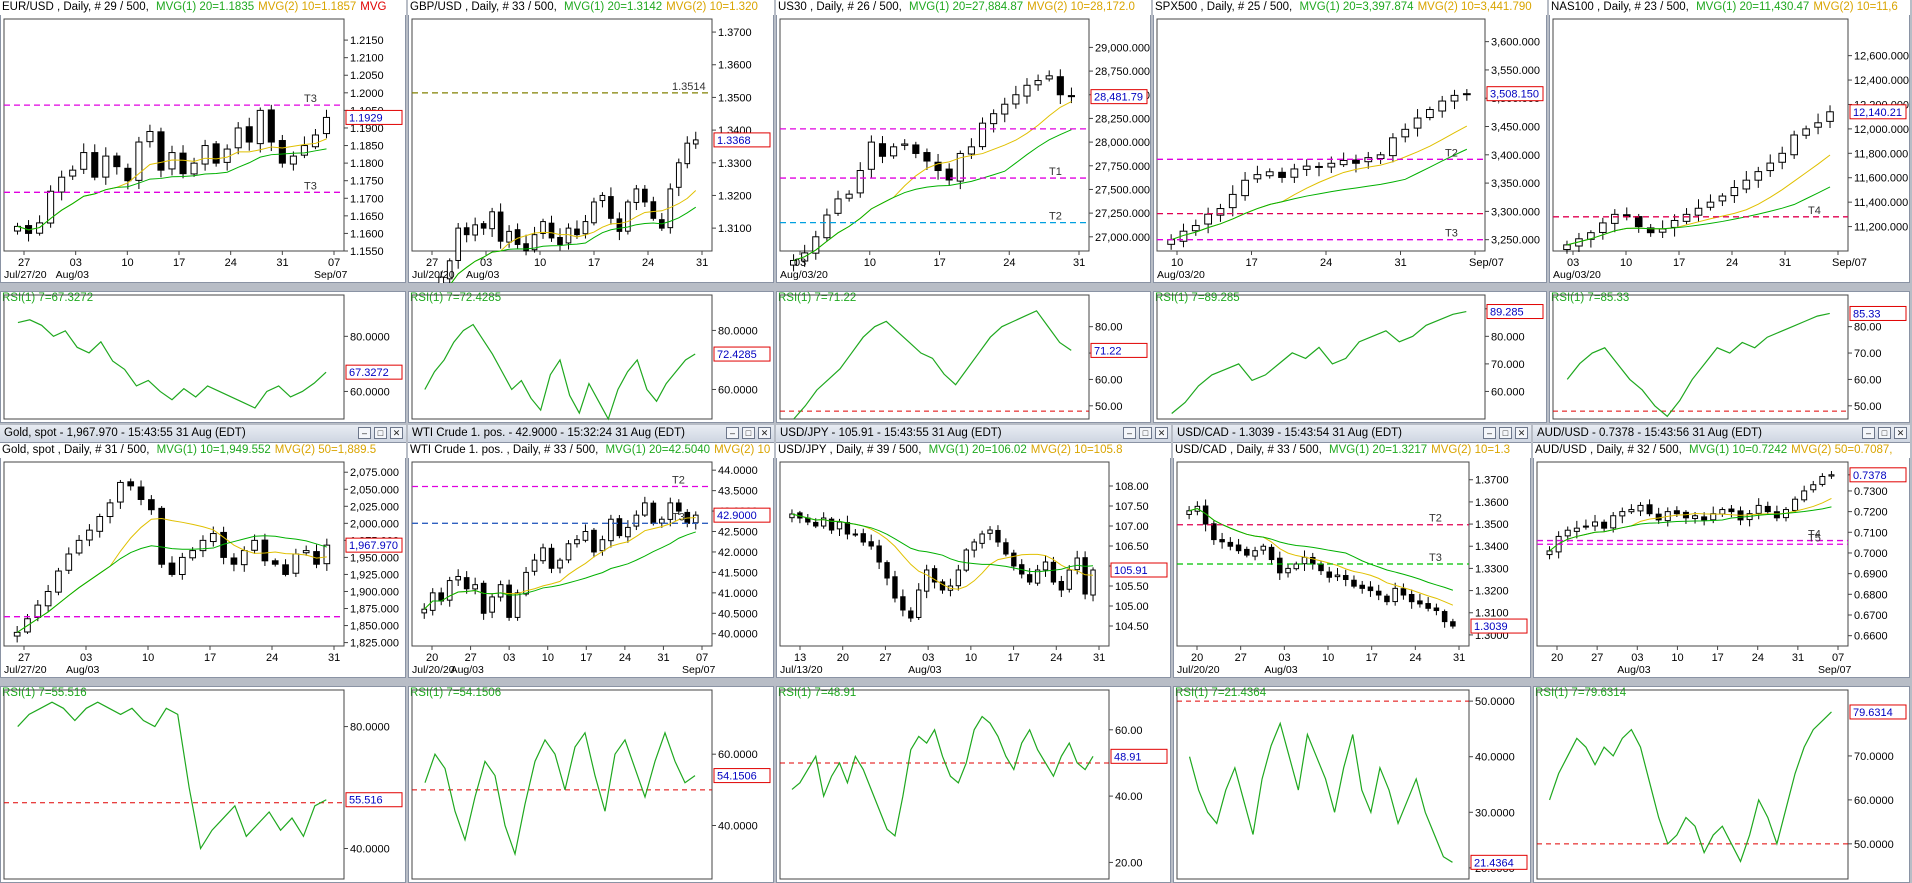 The width and height of the screenshot is (1912, 883). I want to click on rsi-panel-eurusd: RSI(1) 7=67.3272 80.0000 60.0000 67.3272, so click(203, 357).